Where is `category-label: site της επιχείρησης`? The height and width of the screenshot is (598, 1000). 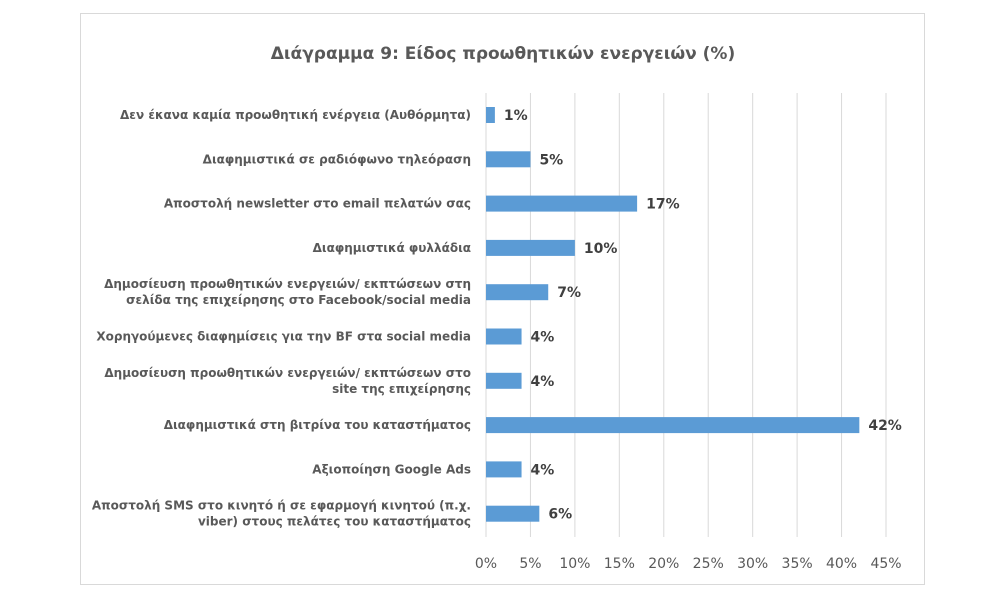 category-label: site της επιχείρησης is located at coordinates (401, 389).